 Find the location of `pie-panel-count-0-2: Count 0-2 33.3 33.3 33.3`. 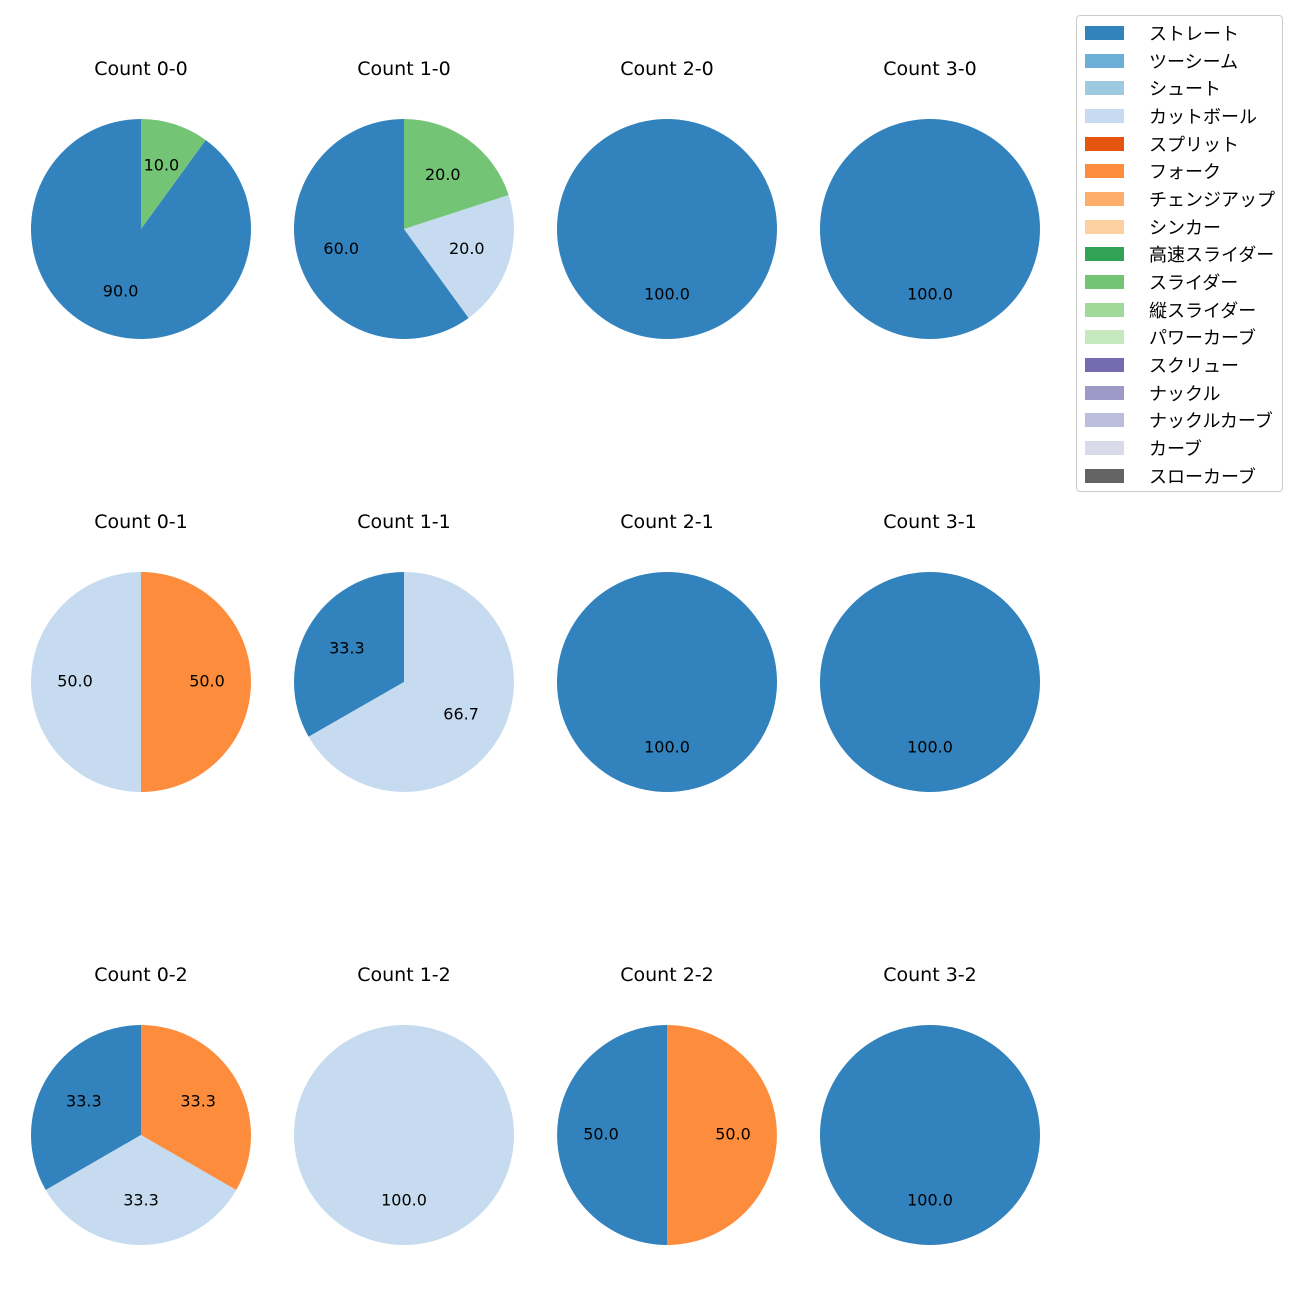

pie-panel-count-0-2: Count 0-2 33.3 33.3 33.3 is located at coordinates (141, 1104).